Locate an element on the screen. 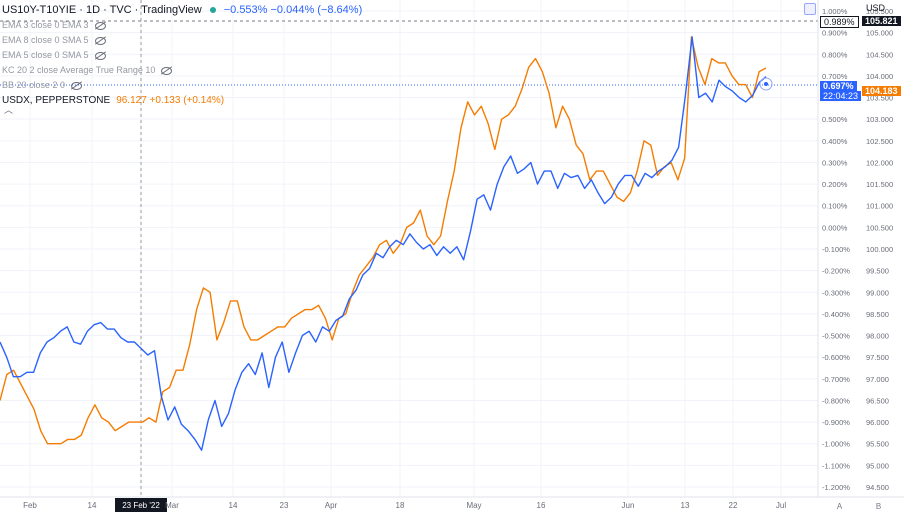 The image size is (904, 516). right-axis-tick-label: 96.000 is located at coordinates (877, 422).